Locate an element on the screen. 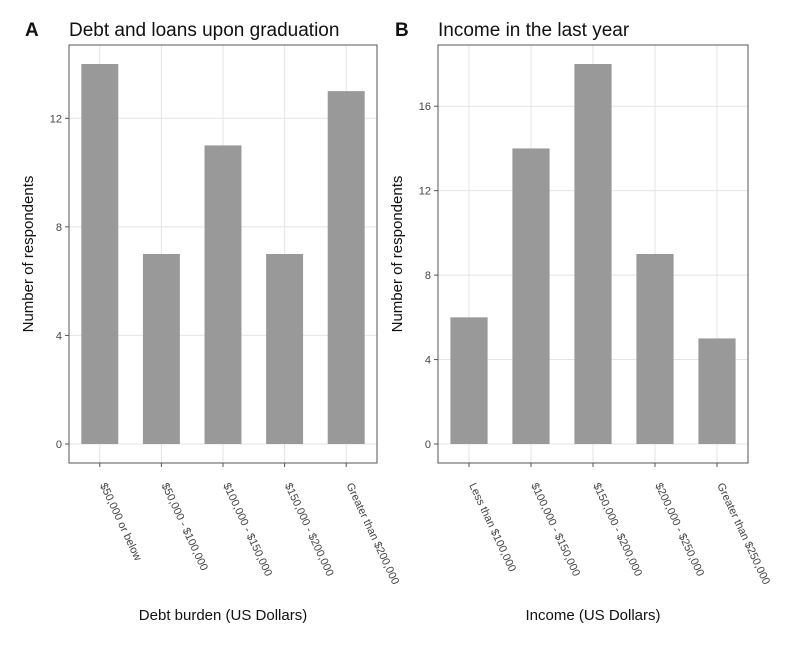  x-axis-title: Debt burden (US Dollars) is located at coordinates (223, 615).